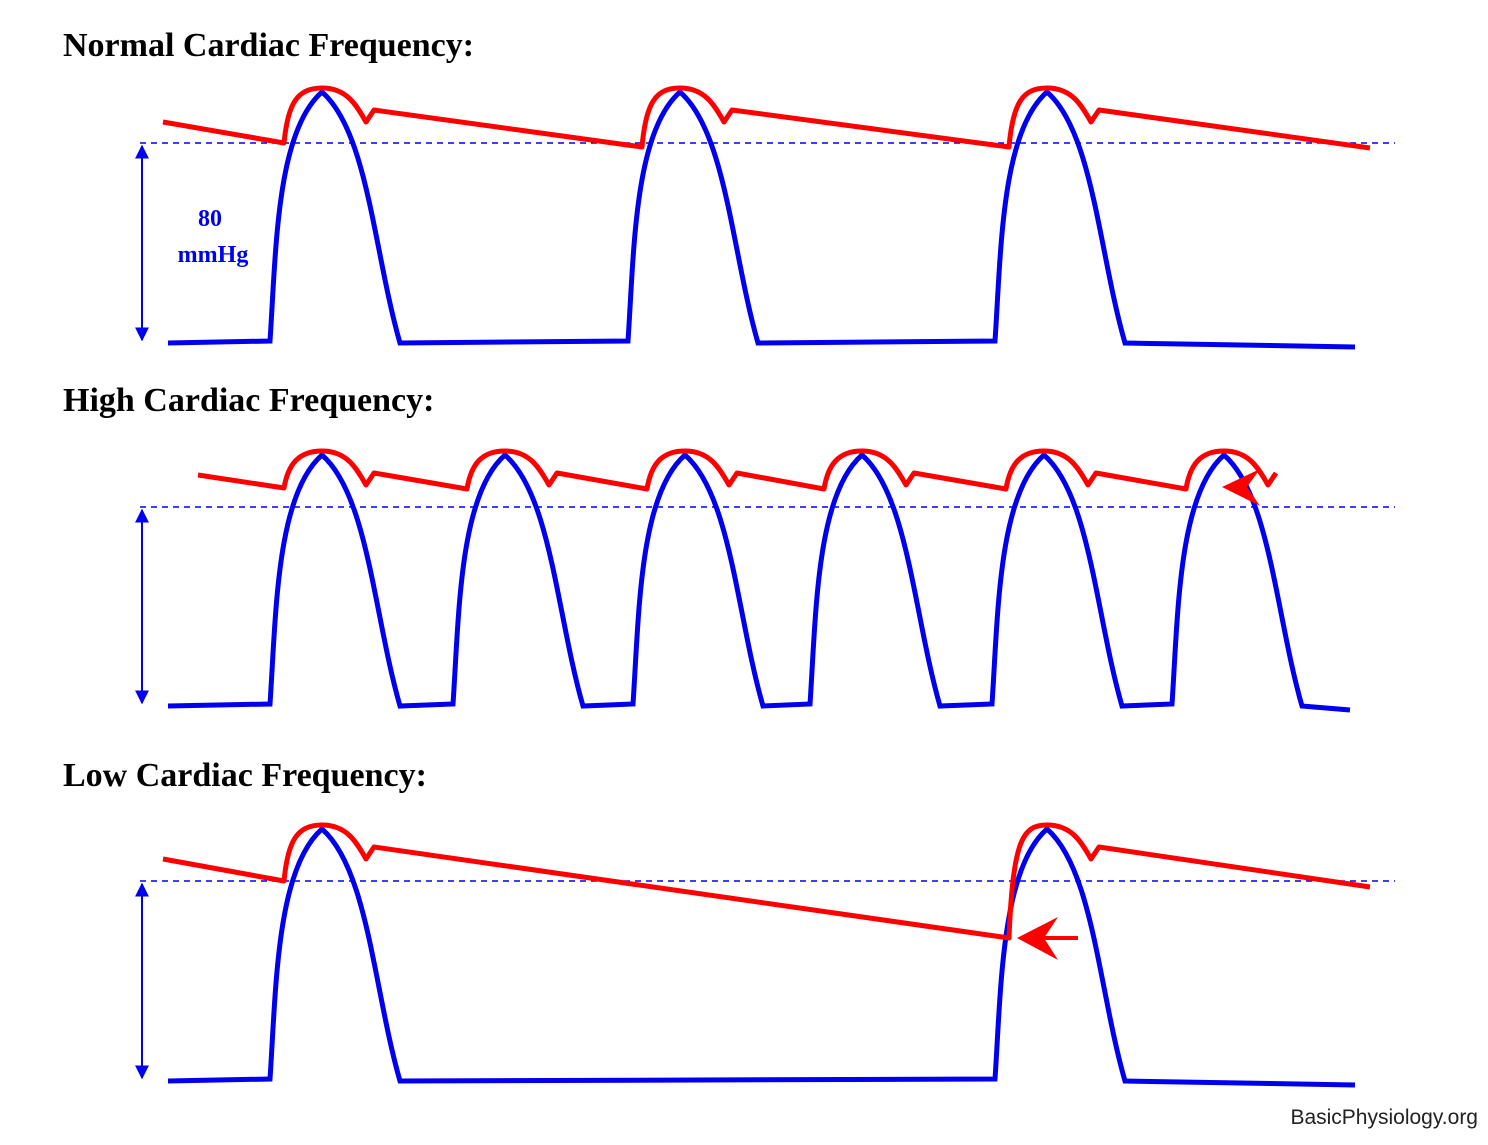  Describe the element at coordinates (213, 255) in the screenshot. I see `pressure-unit: mmHg` at that location.